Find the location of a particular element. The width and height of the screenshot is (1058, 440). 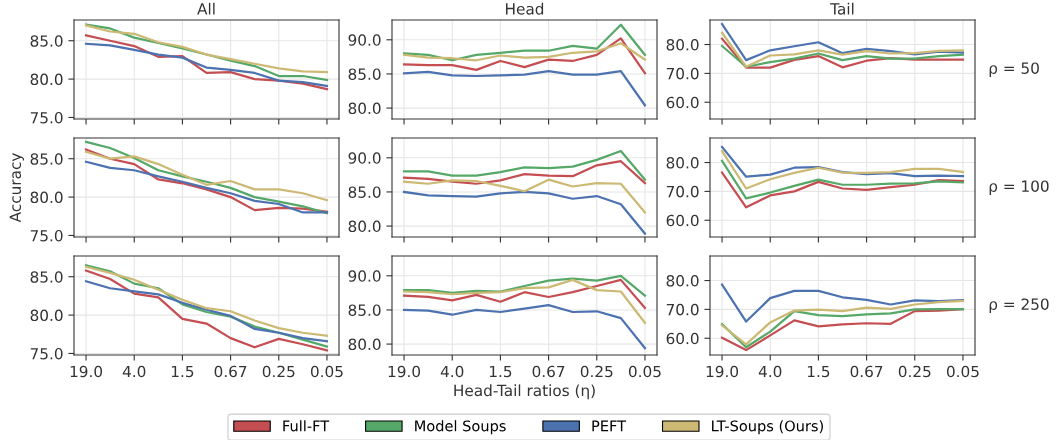

chart-title: Head is located at coordinates (525, 8).